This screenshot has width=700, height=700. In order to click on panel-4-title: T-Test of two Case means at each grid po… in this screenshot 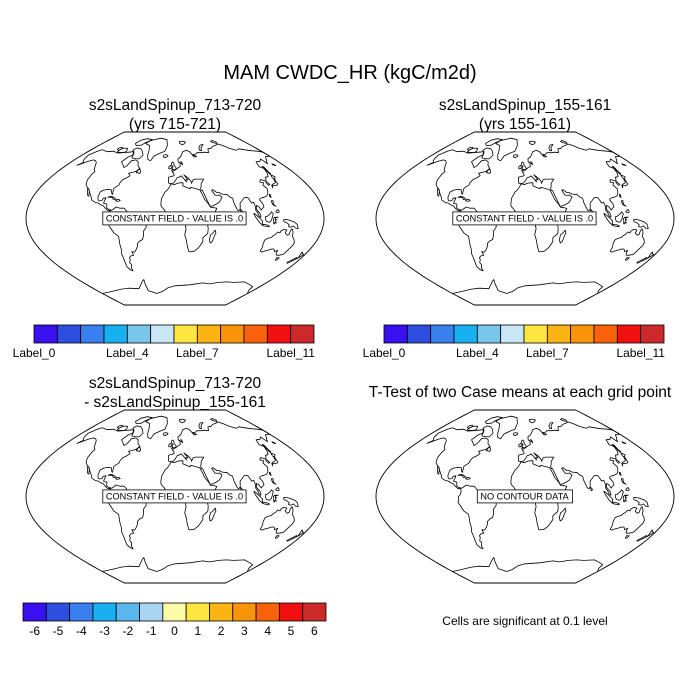, I will do `click(520, 392)`.